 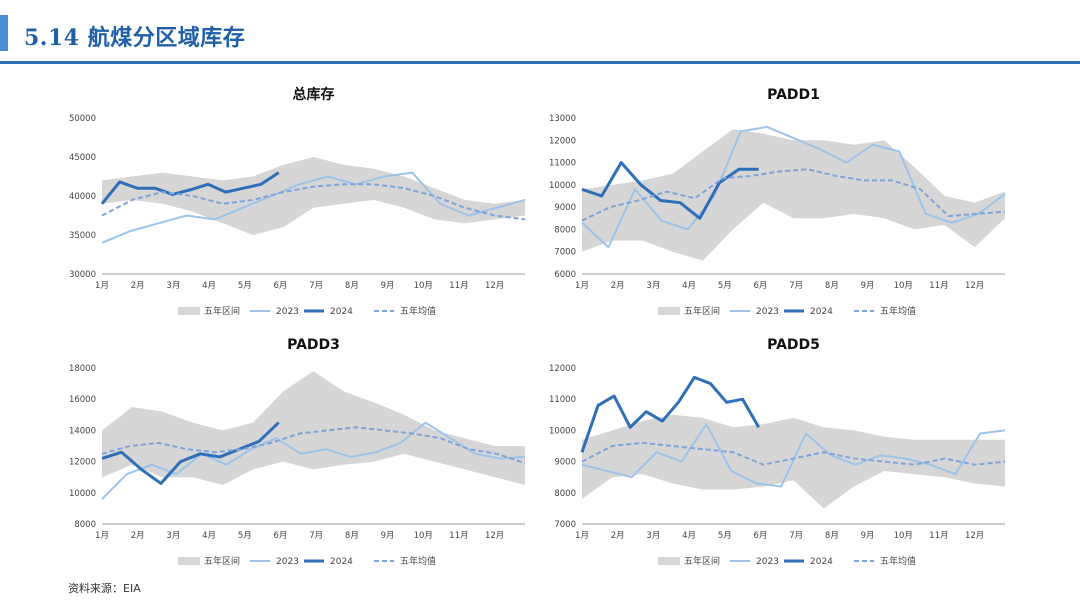 I want to click on title-bar: 5.14 航煤分区域库存, so click(x=540, y=32).